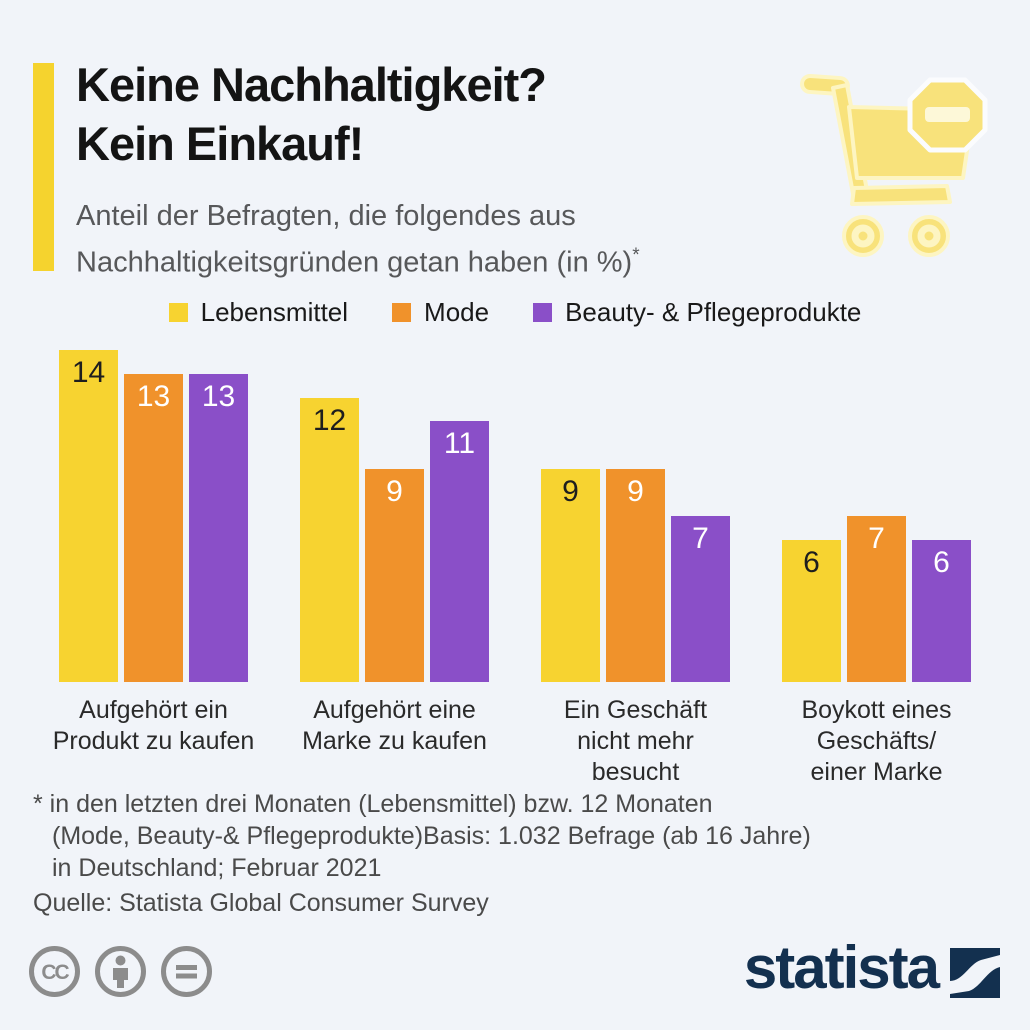 The height and width of the screenshot is (1030, 1030). I want to click on bar-group-boykott-eines-gesch-fts-einer-marke: 6 7 6 Boykott eines Geschäfts/einer Marke, so click(876, 568).